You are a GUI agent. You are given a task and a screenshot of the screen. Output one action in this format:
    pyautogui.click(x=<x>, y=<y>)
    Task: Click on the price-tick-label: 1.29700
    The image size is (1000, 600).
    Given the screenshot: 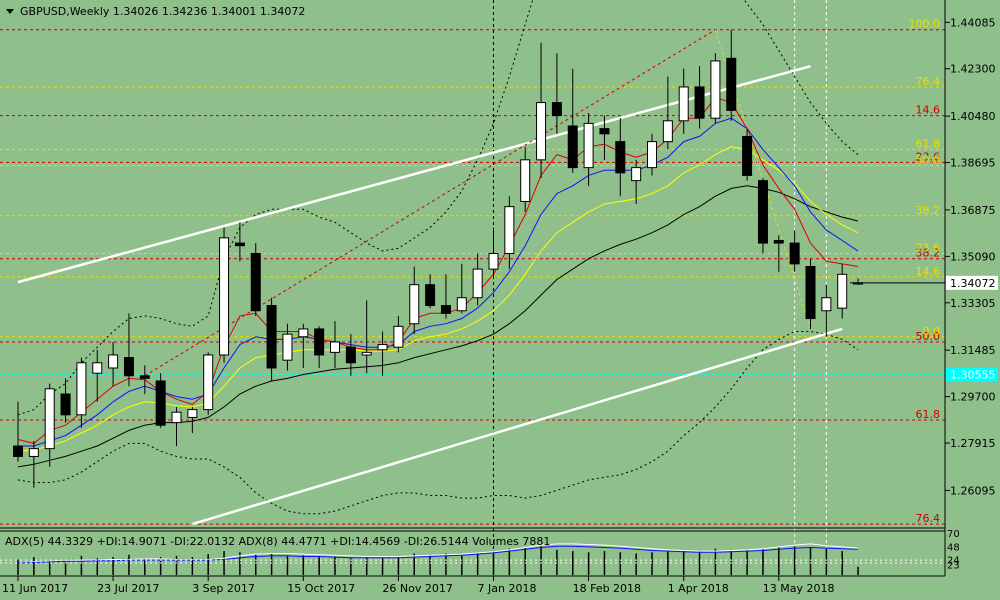 What is the action you would take?
    pyautogui.click(x=973, y=397)
    